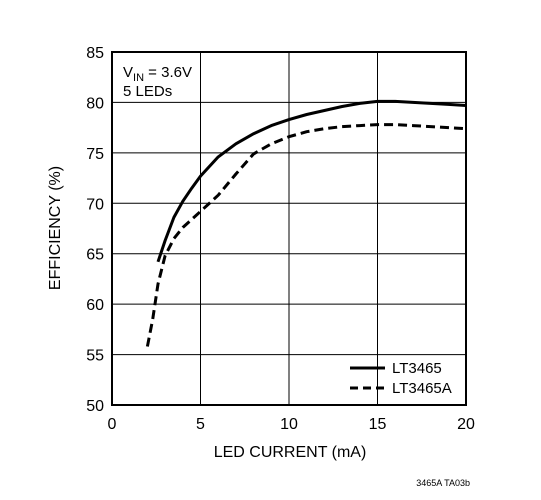  Describe the element at coordinates (95, 255) in the screenshot. I see `y-tick-label: 65` at that location.